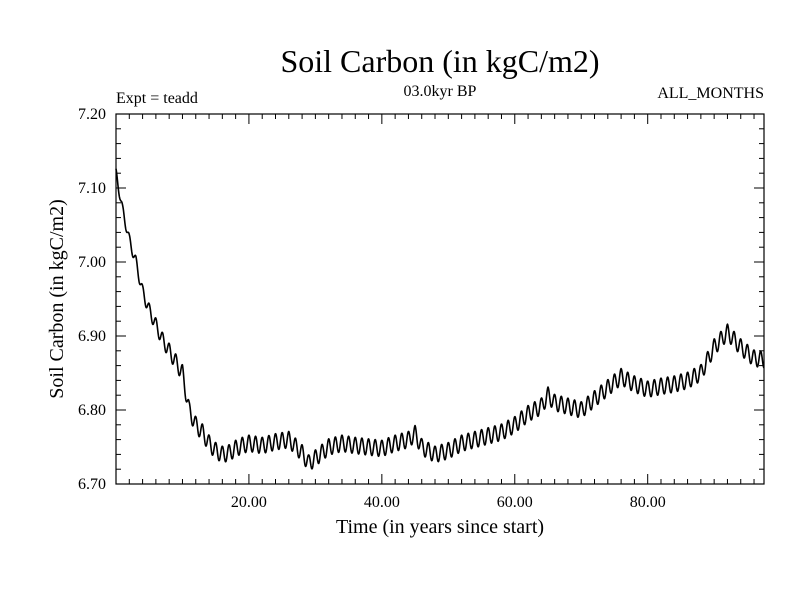  Describe the element at coordinates (382, 502) in the screenshot. I see `x-tick-label: 40.00` at that location.